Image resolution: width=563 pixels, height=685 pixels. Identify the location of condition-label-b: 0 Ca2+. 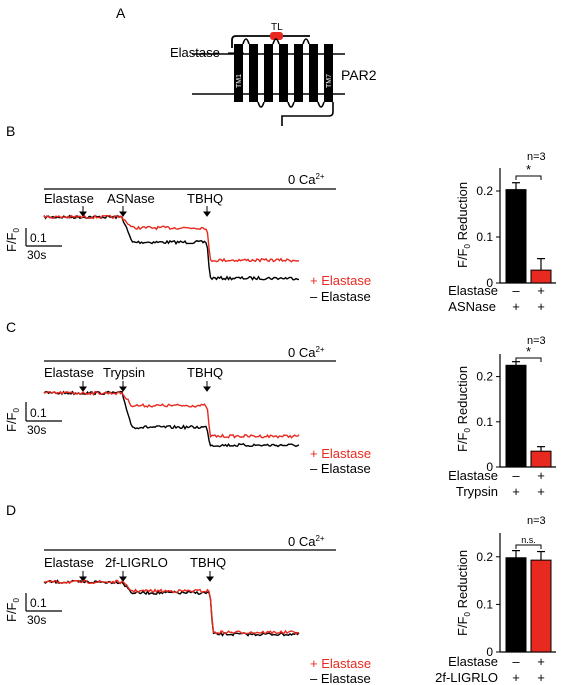
(306, 179).